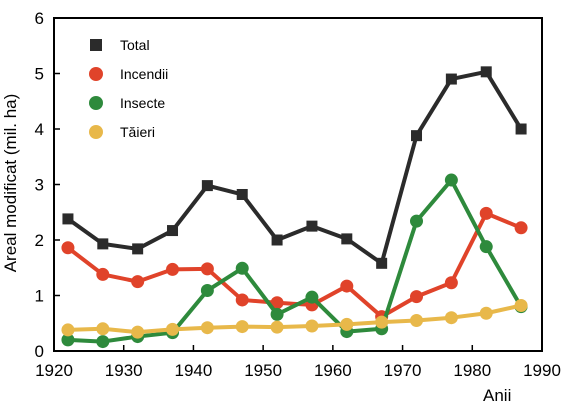 Image resolution: width=564 pixels, height=404 pixels. What do you see at coordinates (263, 370) in the screenshot?
I see `x-tick-label: 1950` at bounding box center [263, 370].